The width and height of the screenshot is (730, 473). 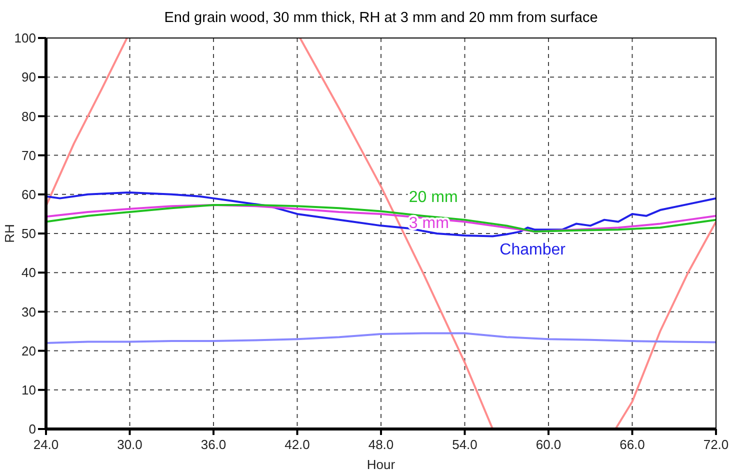 I want to click on y-tick-label: 40, so click(x=29, y=272).